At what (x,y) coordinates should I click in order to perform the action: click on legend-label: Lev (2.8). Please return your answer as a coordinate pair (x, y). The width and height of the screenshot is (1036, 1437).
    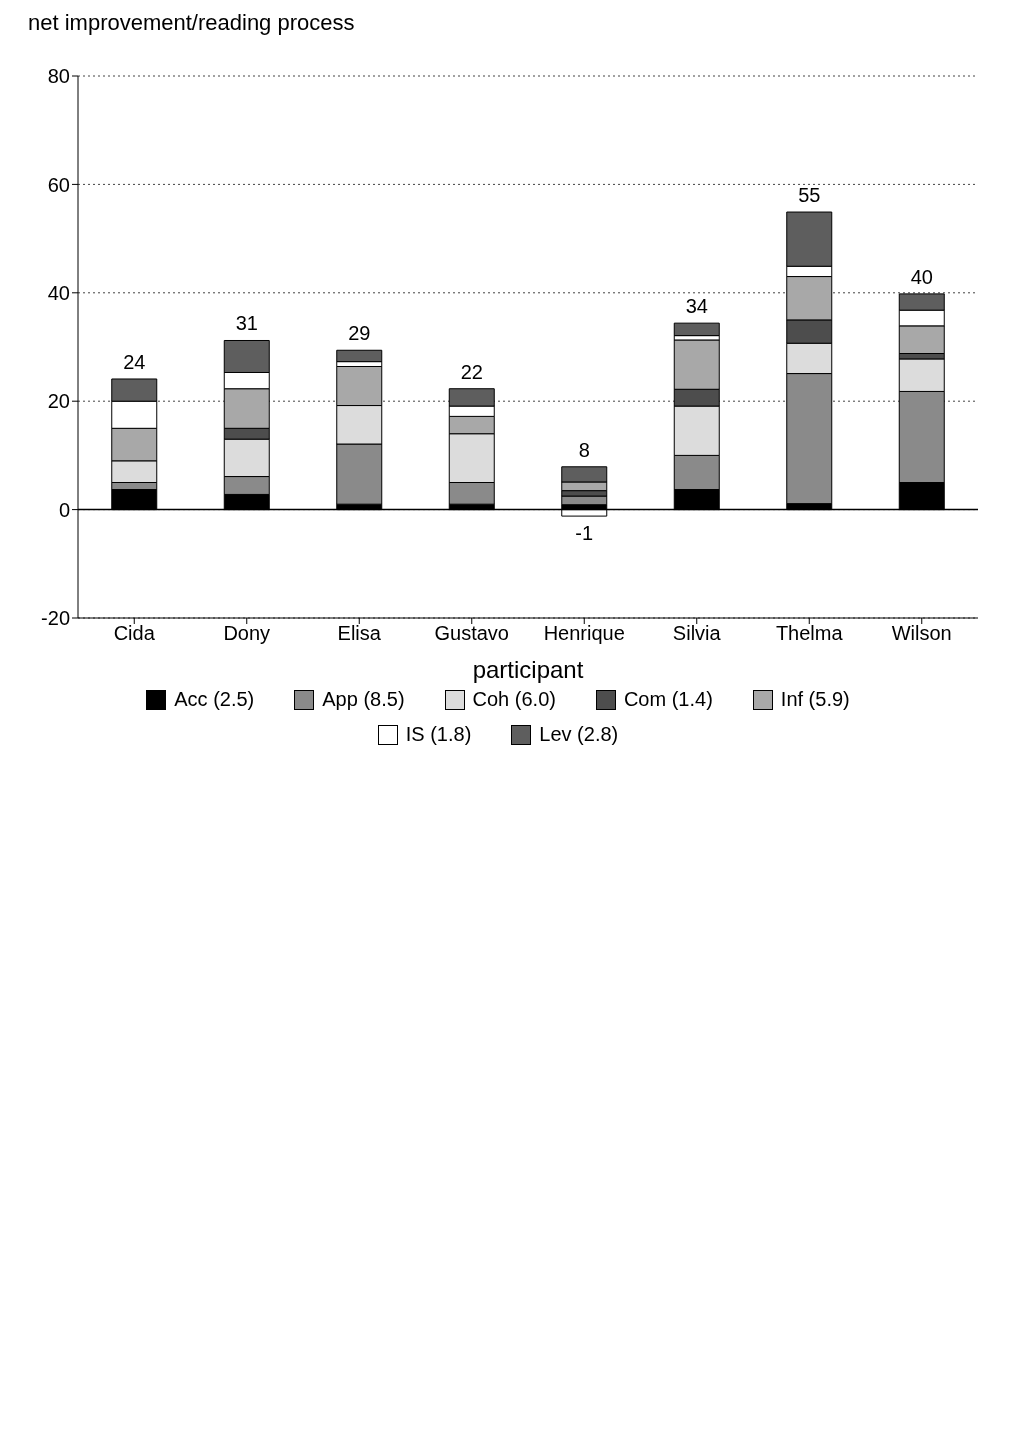
    Looking at the image, I should click on (579, 734).